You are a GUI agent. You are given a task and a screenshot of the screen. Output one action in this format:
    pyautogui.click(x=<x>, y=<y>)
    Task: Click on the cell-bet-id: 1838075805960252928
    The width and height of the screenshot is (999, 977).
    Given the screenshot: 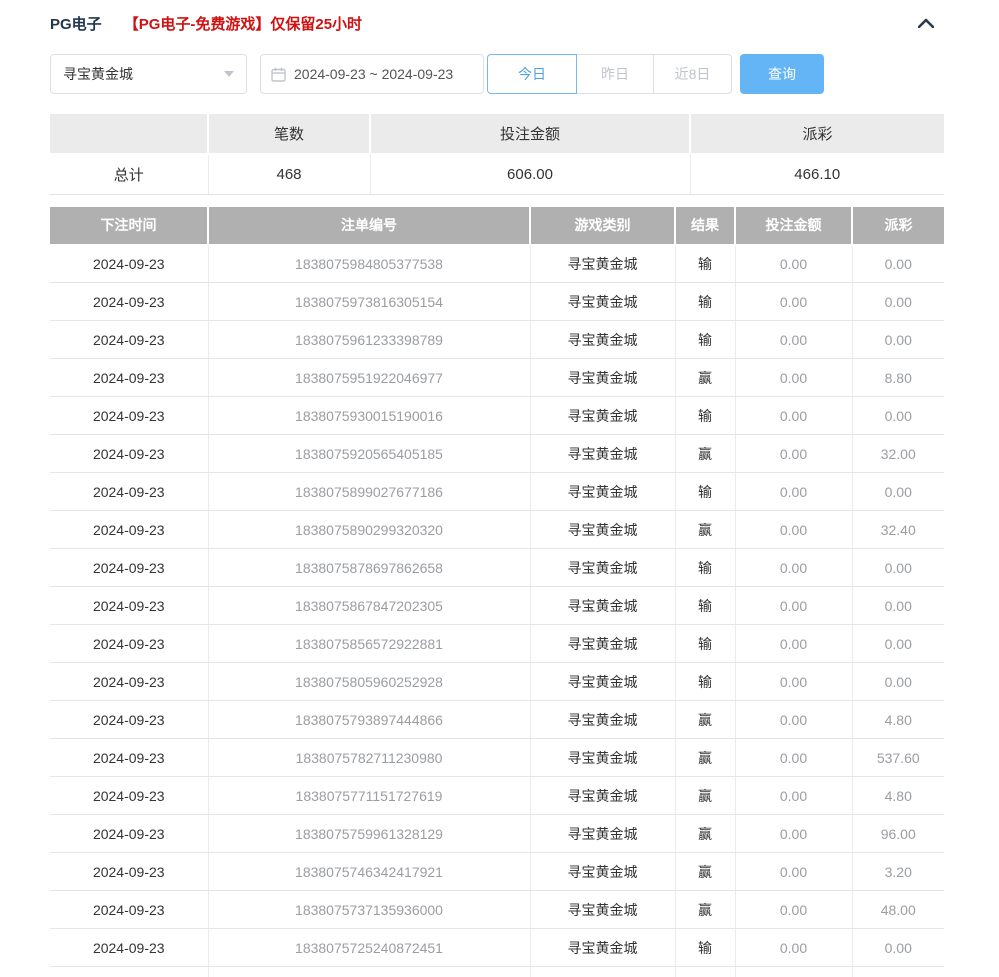 What is the action you would take?
    pyautogui.click(x=369, y=681)
    